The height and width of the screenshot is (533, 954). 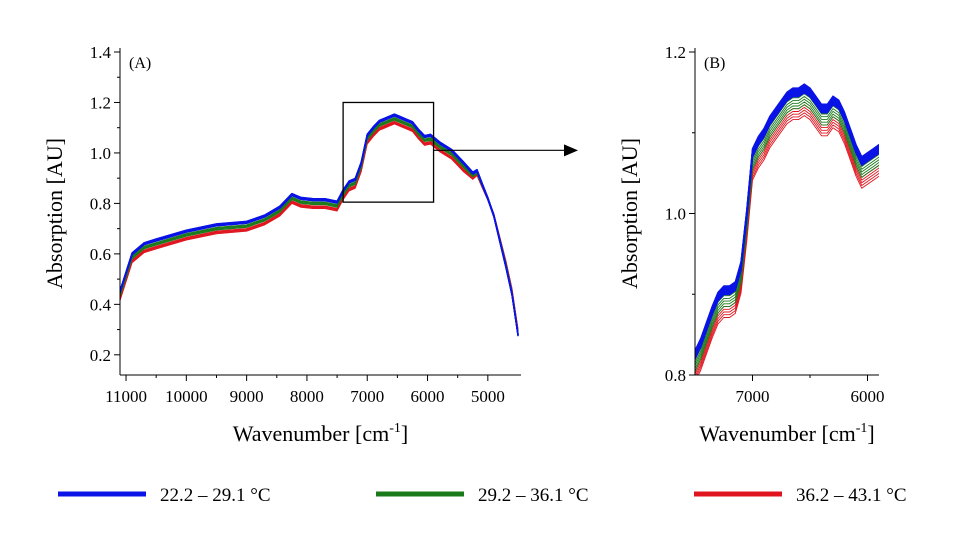 I want to click on x-tick-label-0-6: 5000, so click(x=488, y=396).